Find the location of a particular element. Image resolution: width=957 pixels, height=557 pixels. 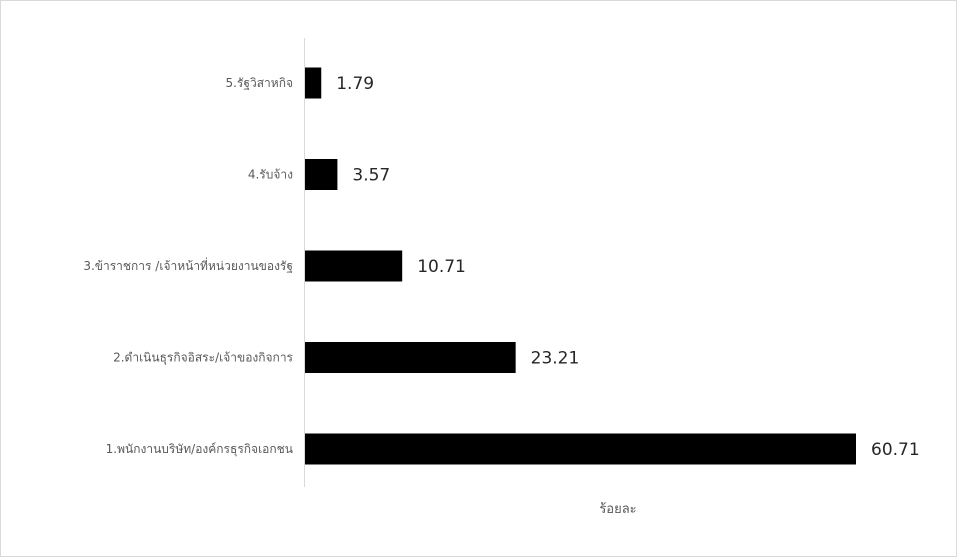

category-label-5: 1.พนักงานบริษัท/องค์กรธุรกิจเอกชน is located at coordinates (199, 449).